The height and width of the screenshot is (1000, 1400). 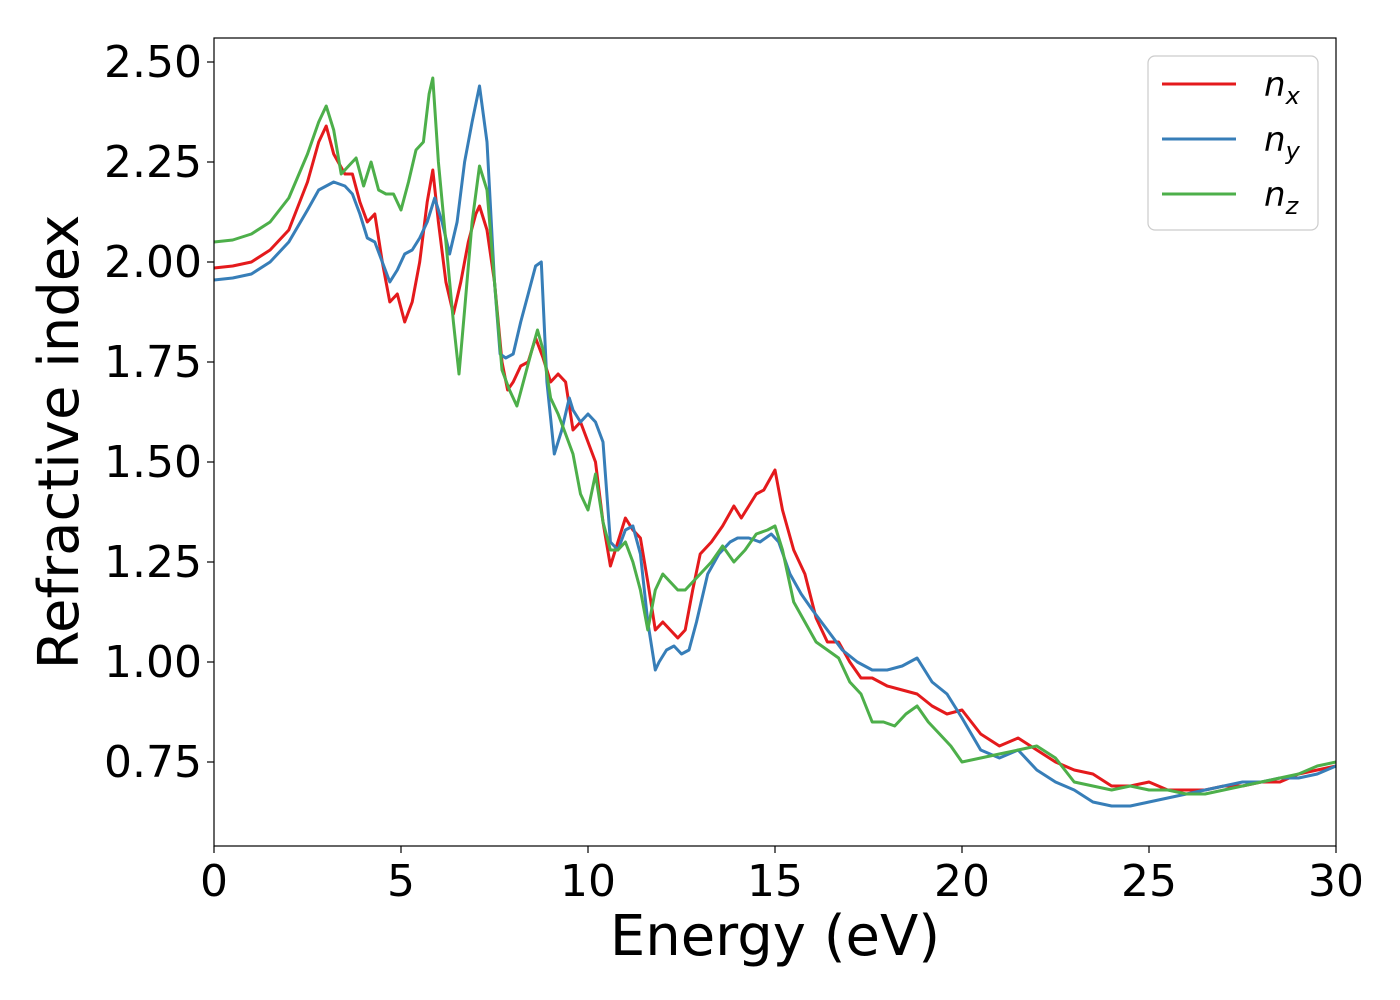 I want to click on x-tick-label: 30, so click(x=1336, y=881).